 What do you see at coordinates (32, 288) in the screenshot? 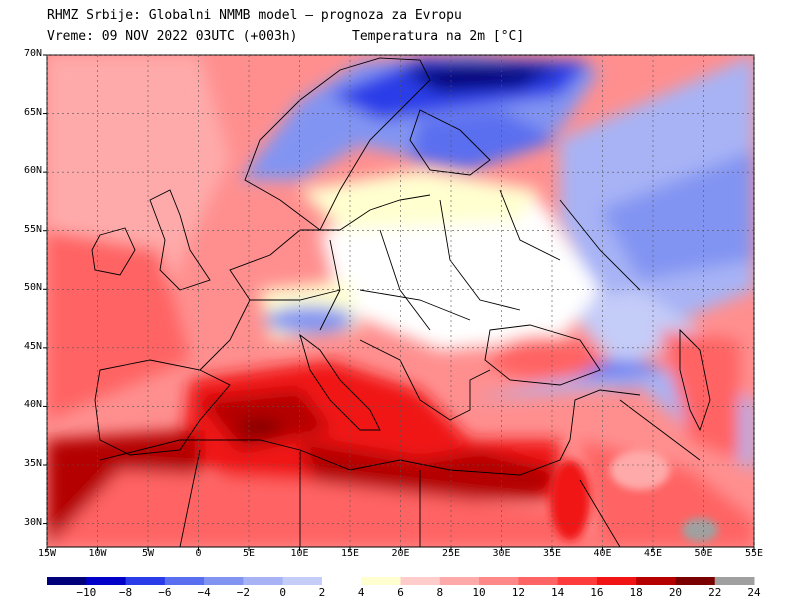
I see `lat-label: 50N` at bounding box center [32, 288].